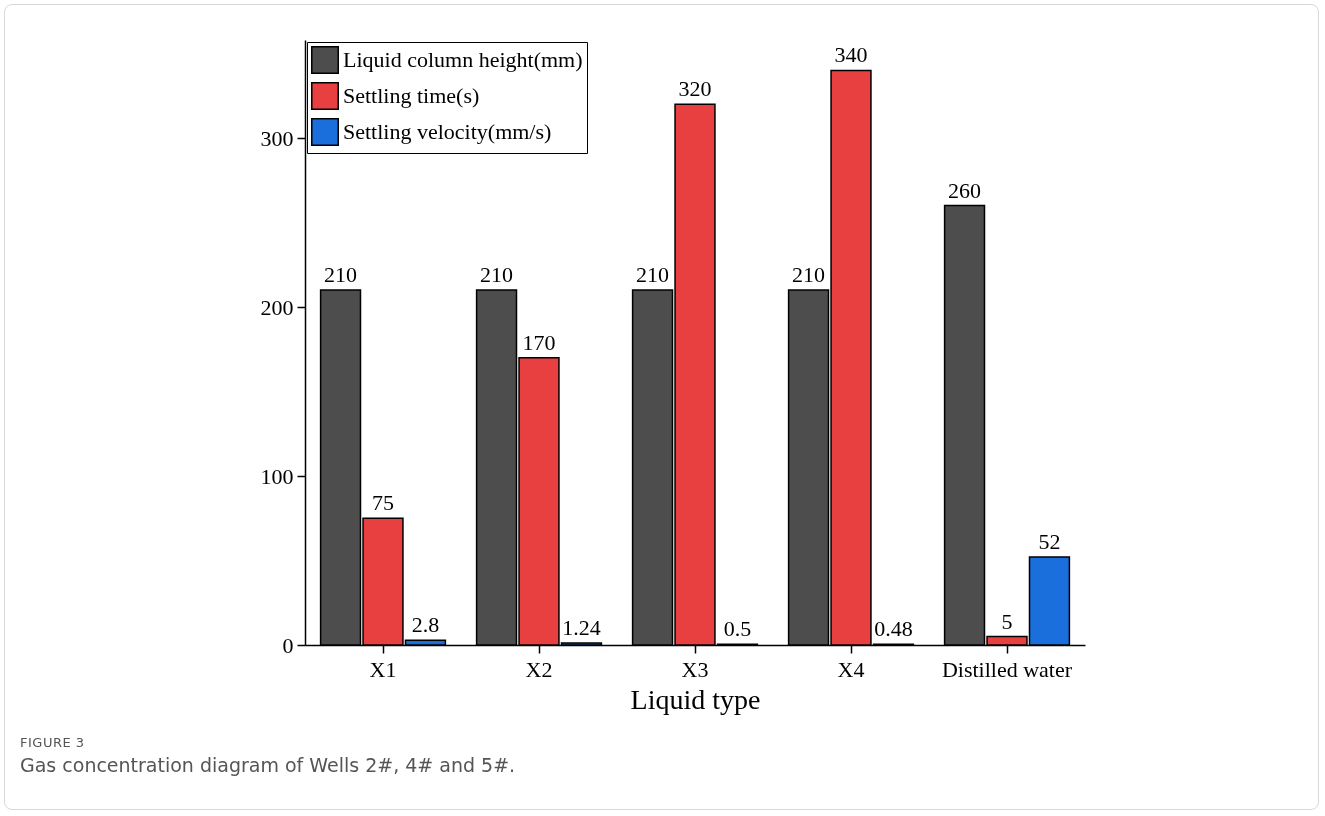 This screenshot has height=816, width=1325. What do you see at coordinates (893, 629) in the screenshot?
I see `data-label: 0.48` at bounding box center [893, 629].